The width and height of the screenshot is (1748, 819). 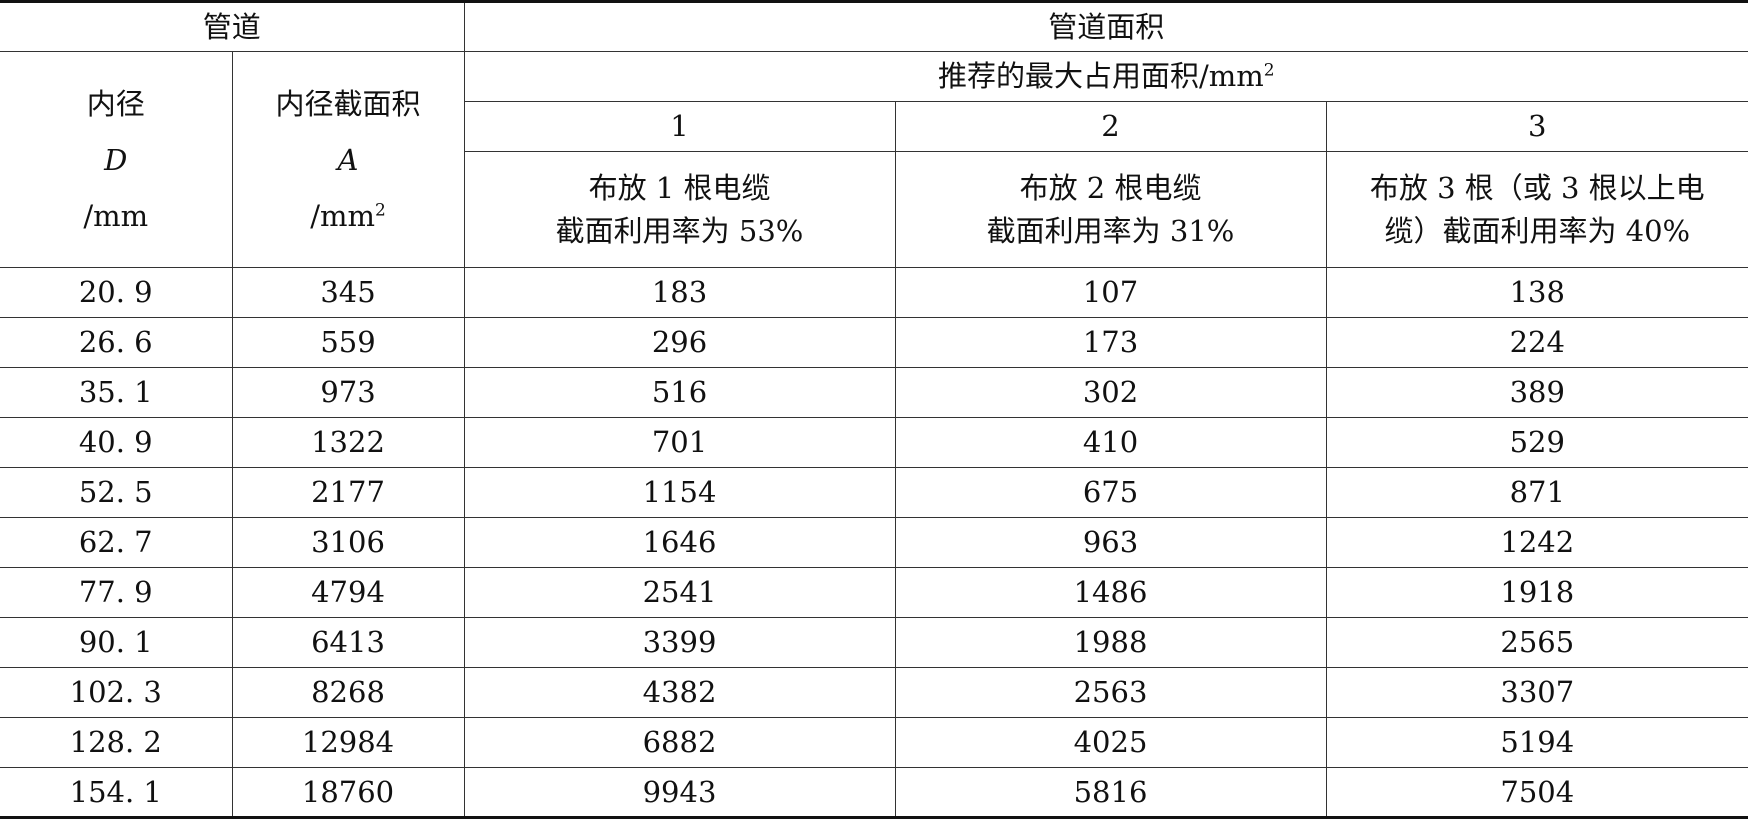 What do you see at coordinates (116, 342) in the screenshot?
I see `table-cell: 26. 6` at bounding box center [116, 342].